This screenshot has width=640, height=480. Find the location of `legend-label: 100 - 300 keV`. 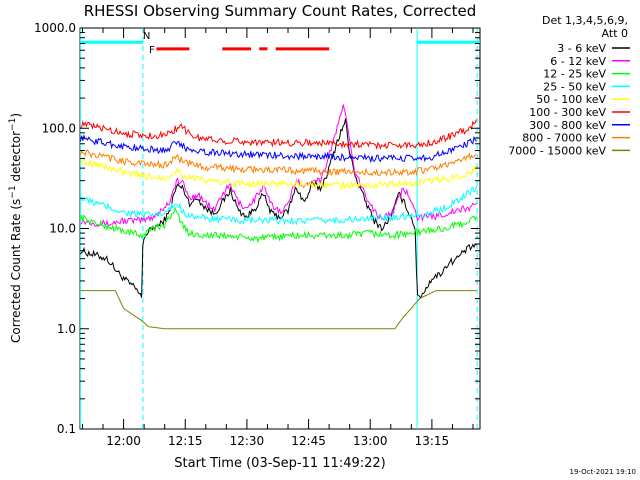

legend-label: 100 - 300 keV is located at coordinates (567, 112).